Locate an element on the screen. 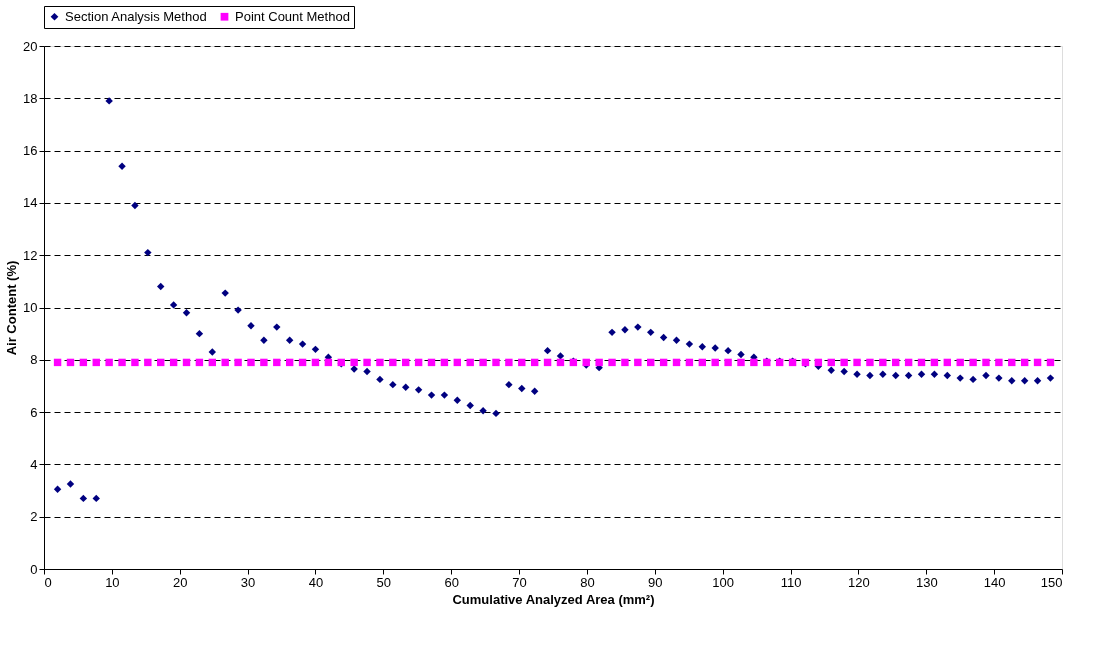  x-tick-label: 60 is located at coordinates (451, 582).